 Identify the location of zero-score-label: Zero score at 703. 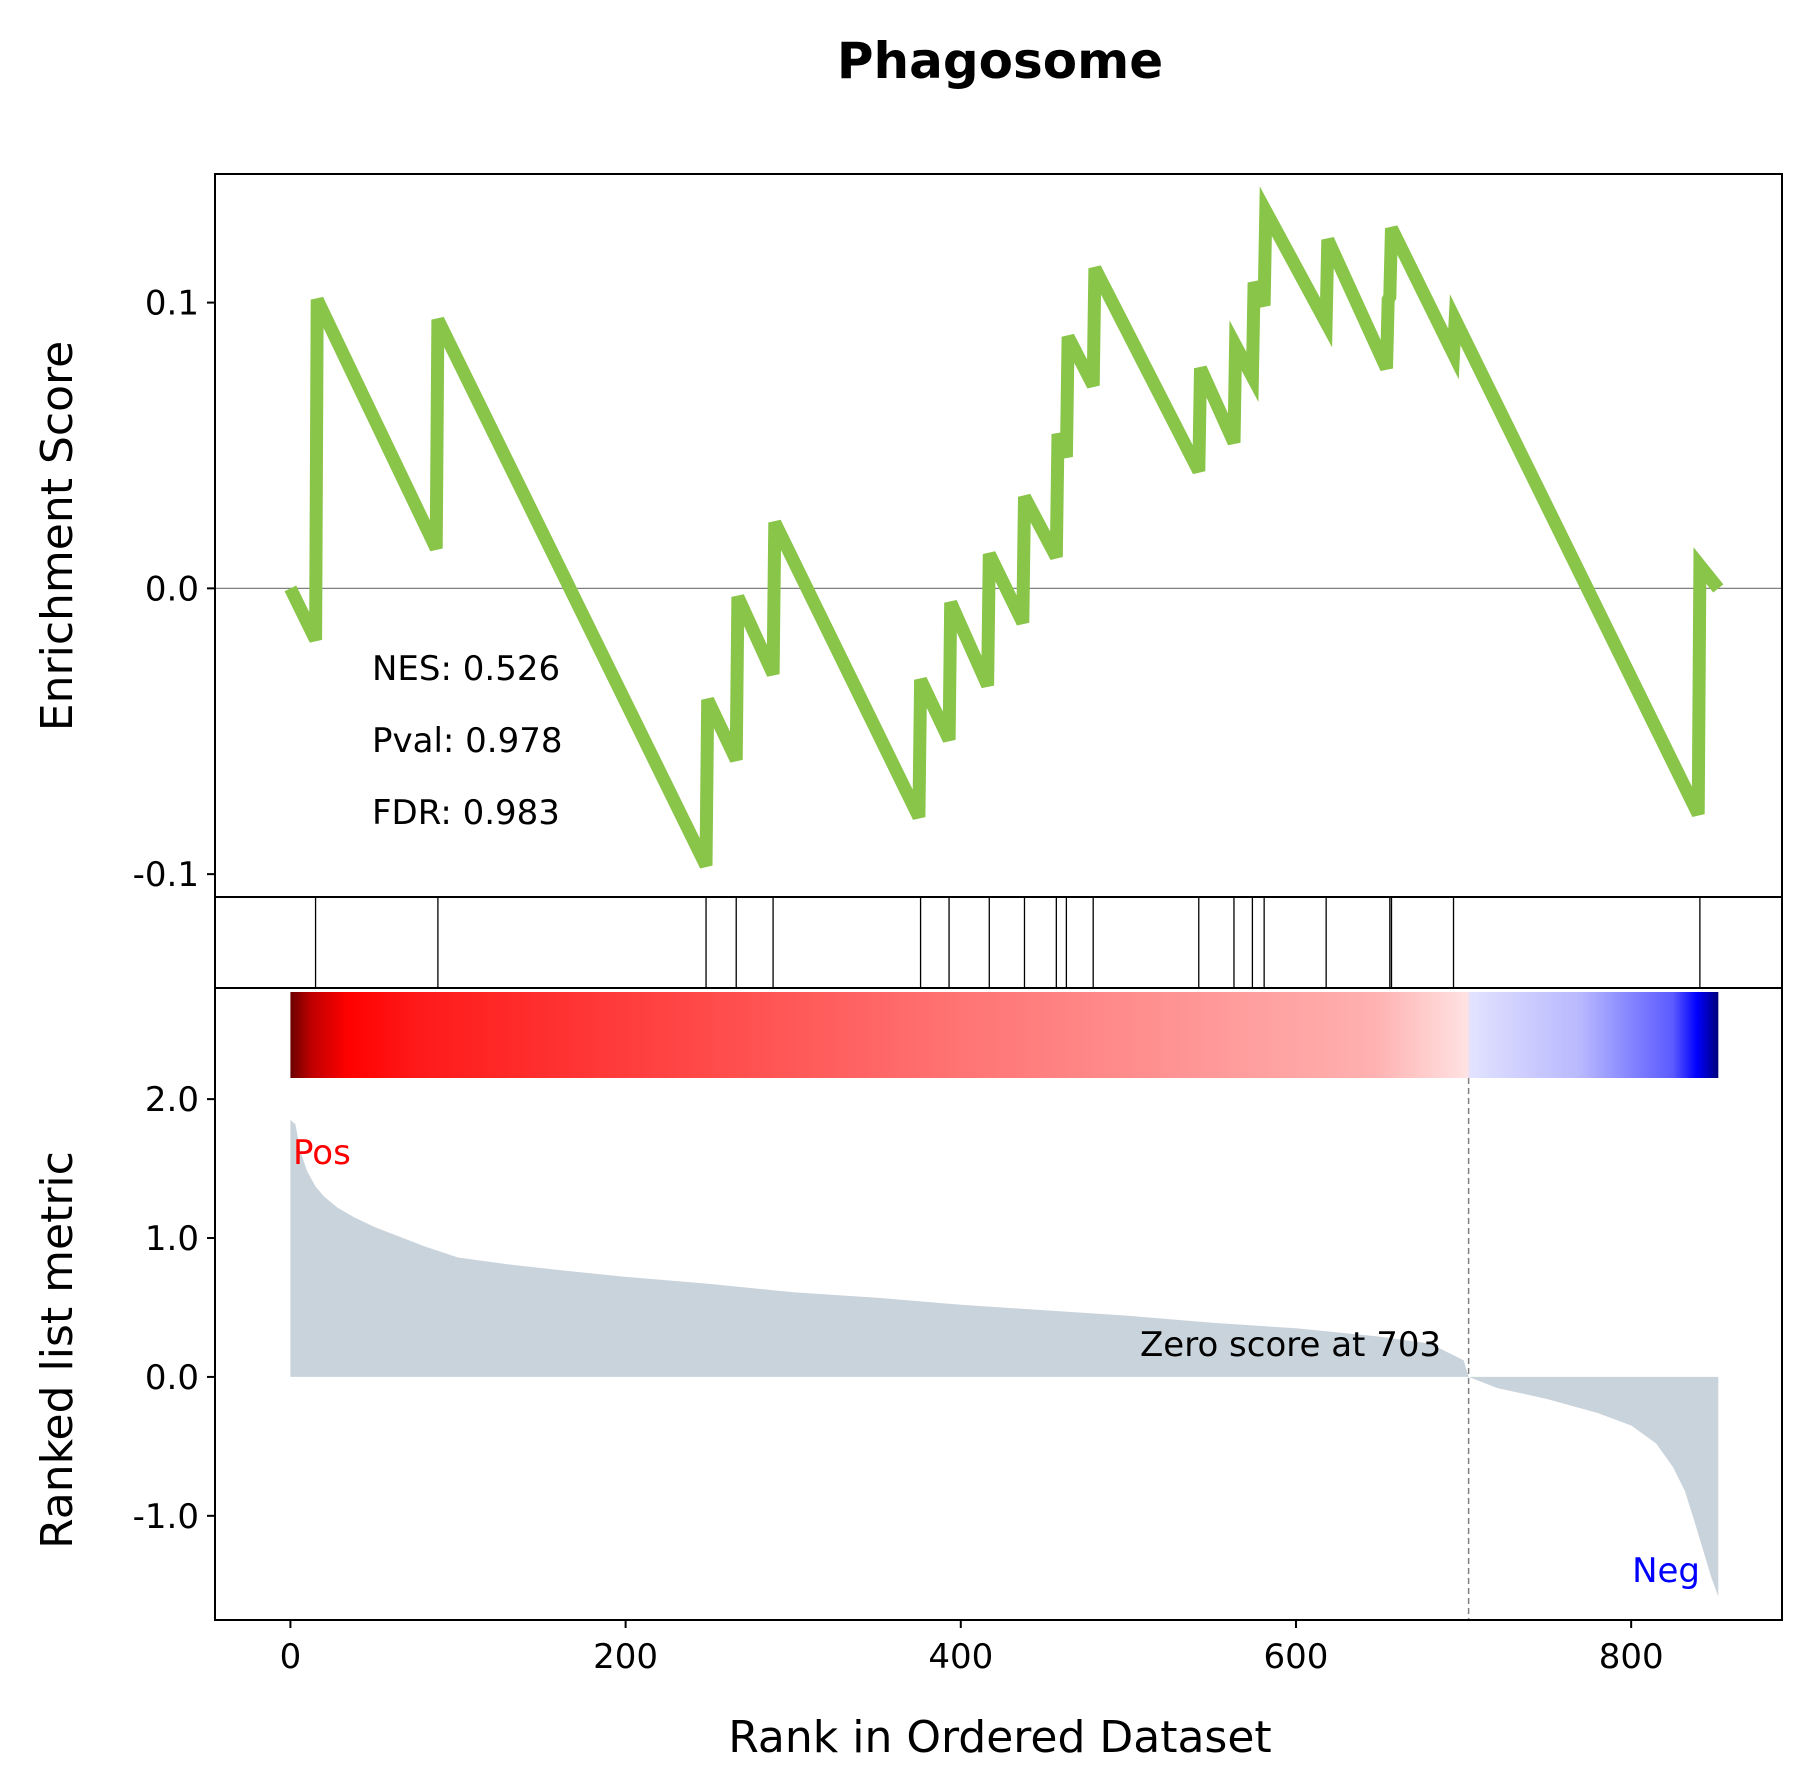
(1290, 1345).